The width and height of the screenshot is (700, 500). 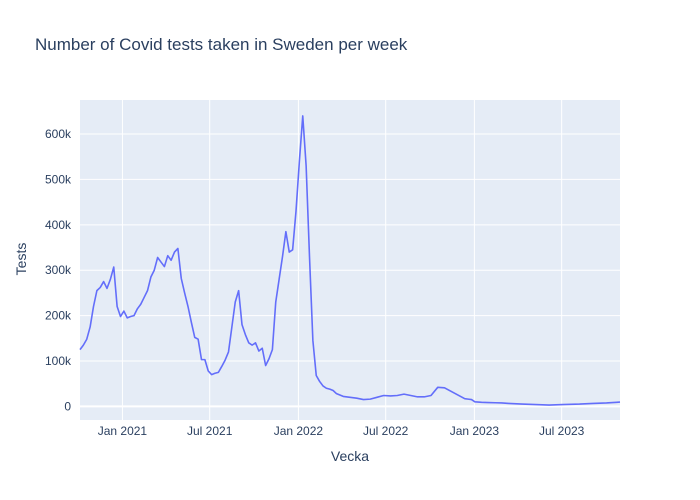 What do you see at coordinates (475, 431) in the screenshot?
I see `x-tick-label: Jan 2023` at bounding box center [475, 431].